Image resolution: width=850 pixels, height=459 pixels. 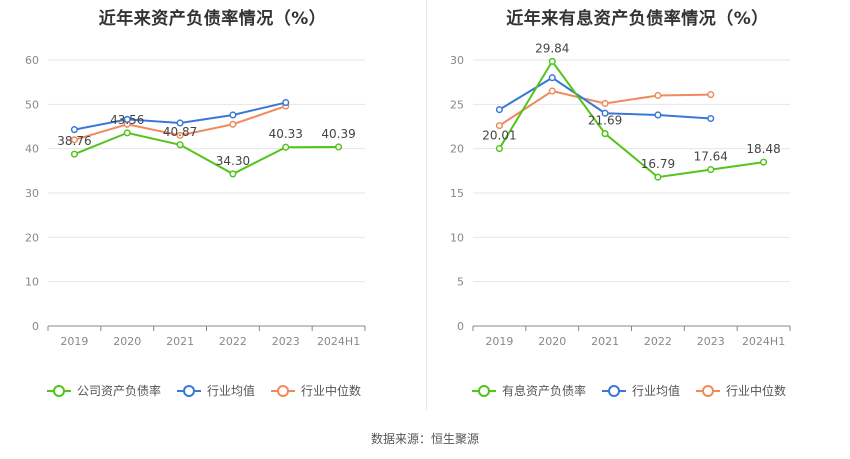 What do you see at coordinates (457, 104) in the screenshot?
I see `y-tick-label: 25` at bounding box center [457, 104].